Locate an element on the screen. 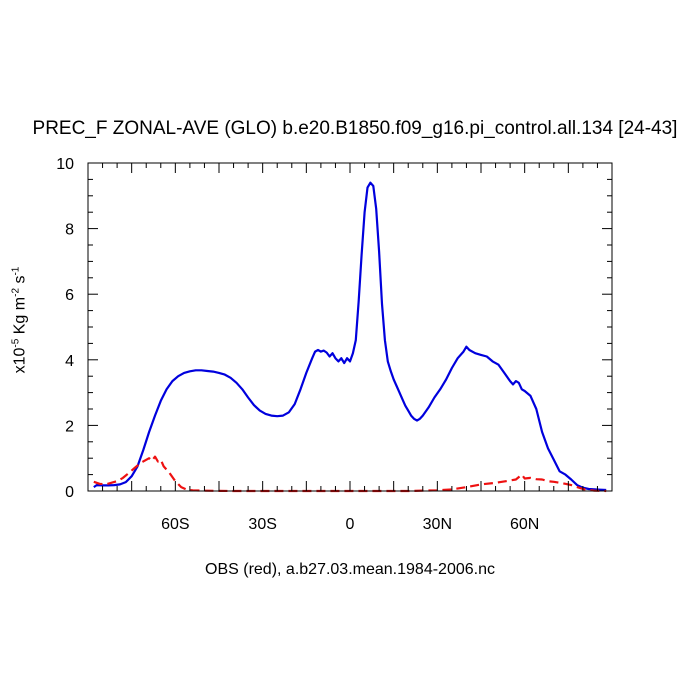 The width and height of the screenshot is (700, 700). y-tick-label: 6 is located at coordinates (69, 295).